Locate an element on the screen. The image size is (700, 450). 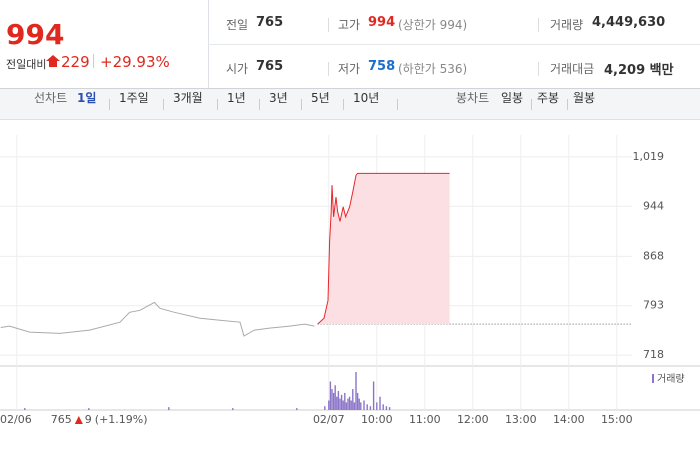
row-divider is located at coordinates (454, 44).